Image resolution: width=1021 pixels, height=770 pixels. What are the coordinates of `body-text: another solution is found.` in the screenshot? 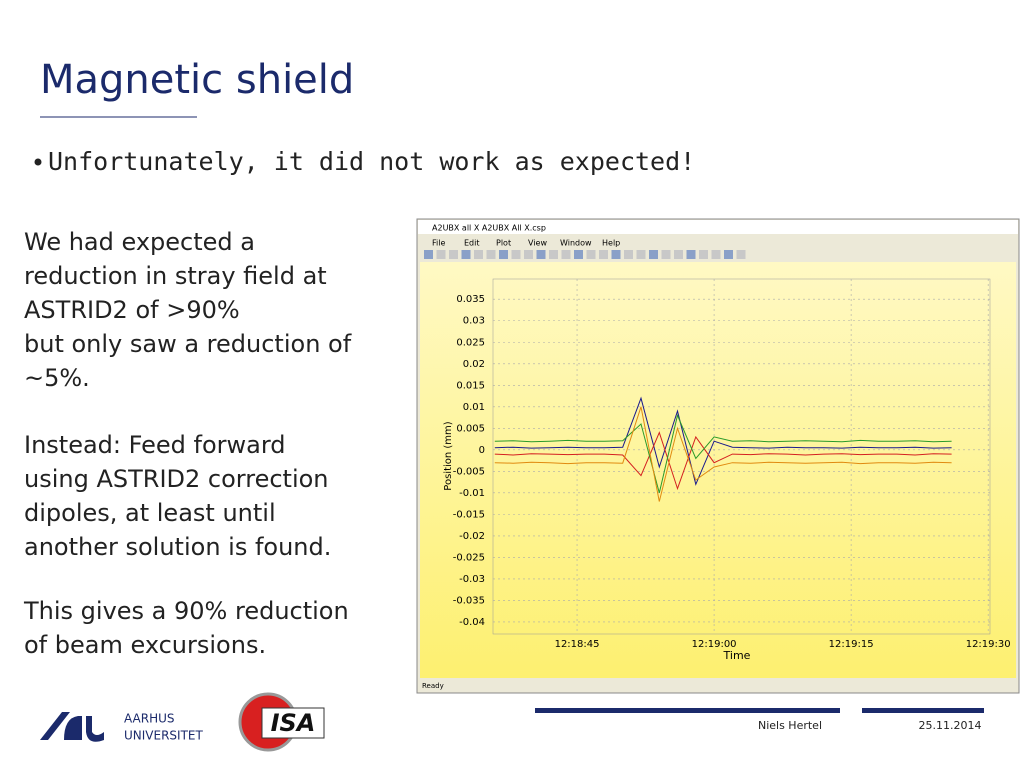 It's located at (177, 547).